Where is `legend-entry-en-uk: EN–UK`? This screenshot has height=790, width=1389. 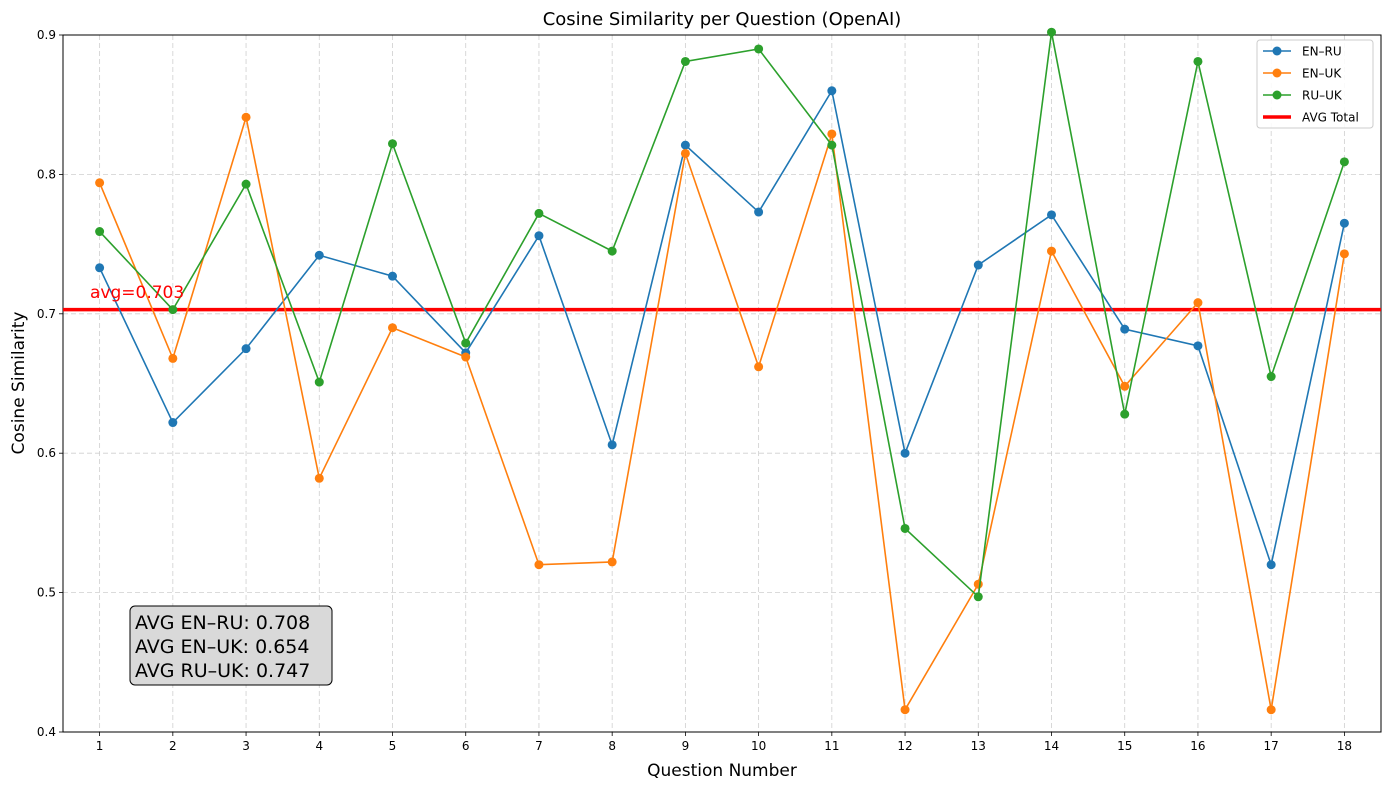 legend-entry-en-uk: EN–UK is located at coordinates (1302, 74).